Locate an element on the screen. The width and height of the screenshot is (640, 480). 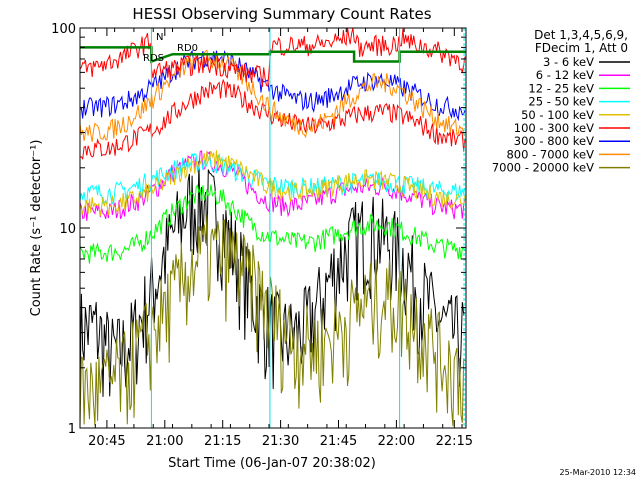
legend-header-line-1: Det 1,3,4,5,6,9, is located at coordinates (581, 35).